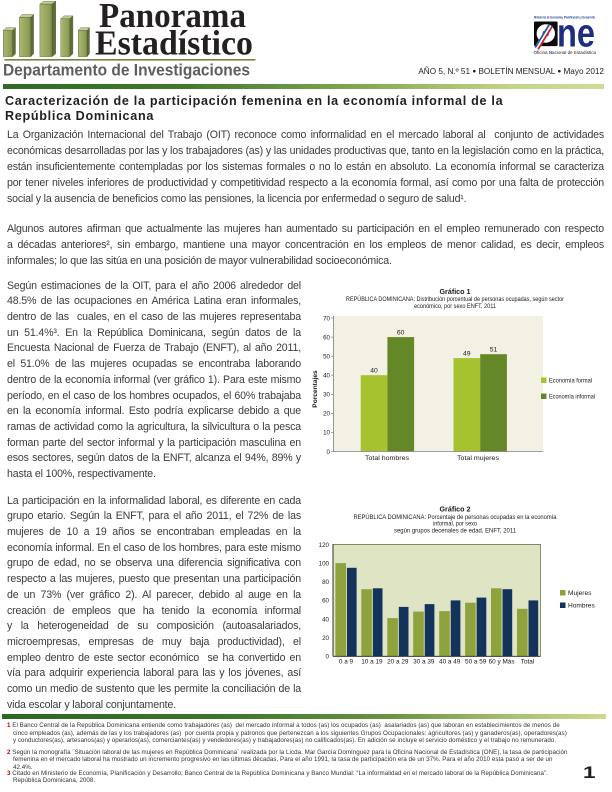 The height and width of the screenshot is (792, 612). Describe the element at coordinates (494, 349) in the screenshot. I see `svg-text: 51` at that location.